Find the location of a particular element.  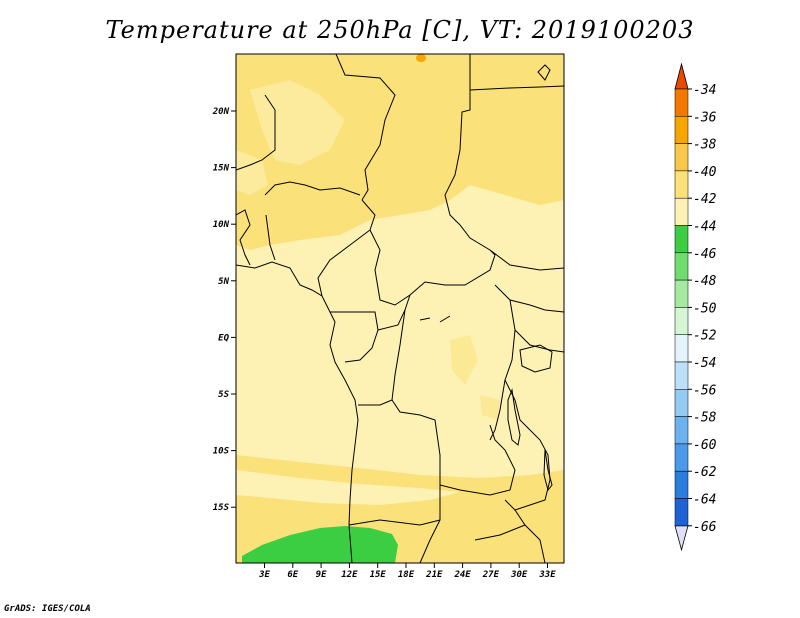

lon-tick-label: 24E is located at coordinates (462, 575).